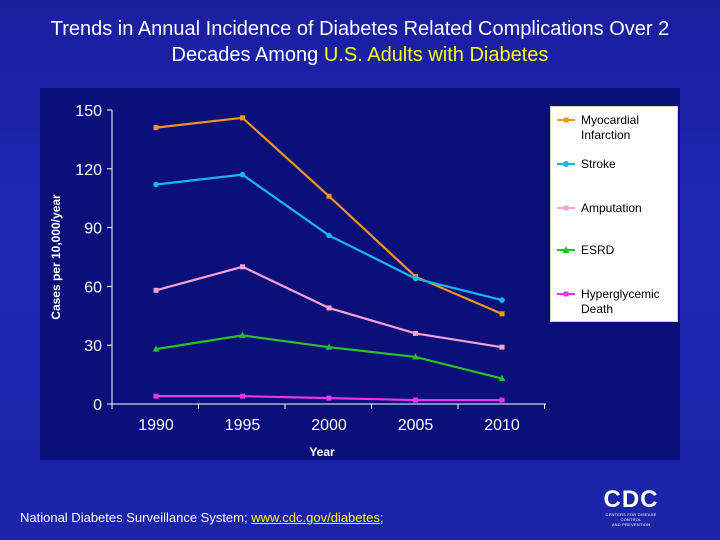 The width and height of the screenshot is (720, 540). I want to click on y-tick-label-3: 90, so click(93, 229).